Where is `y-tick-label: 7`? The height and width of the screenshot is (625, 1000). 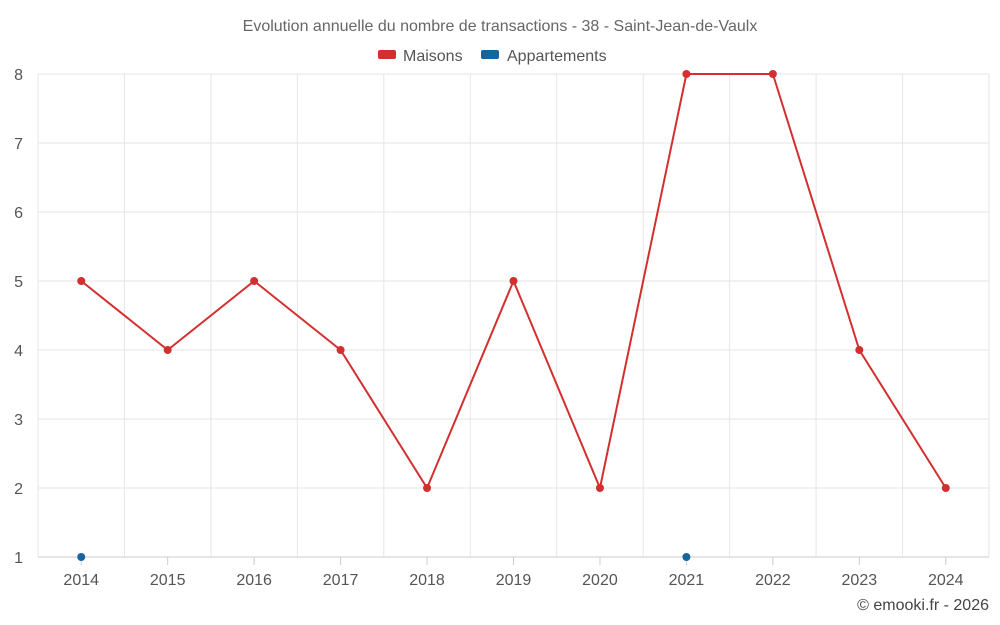
y-tick-label: 7 is located at coordinates (18, 144).